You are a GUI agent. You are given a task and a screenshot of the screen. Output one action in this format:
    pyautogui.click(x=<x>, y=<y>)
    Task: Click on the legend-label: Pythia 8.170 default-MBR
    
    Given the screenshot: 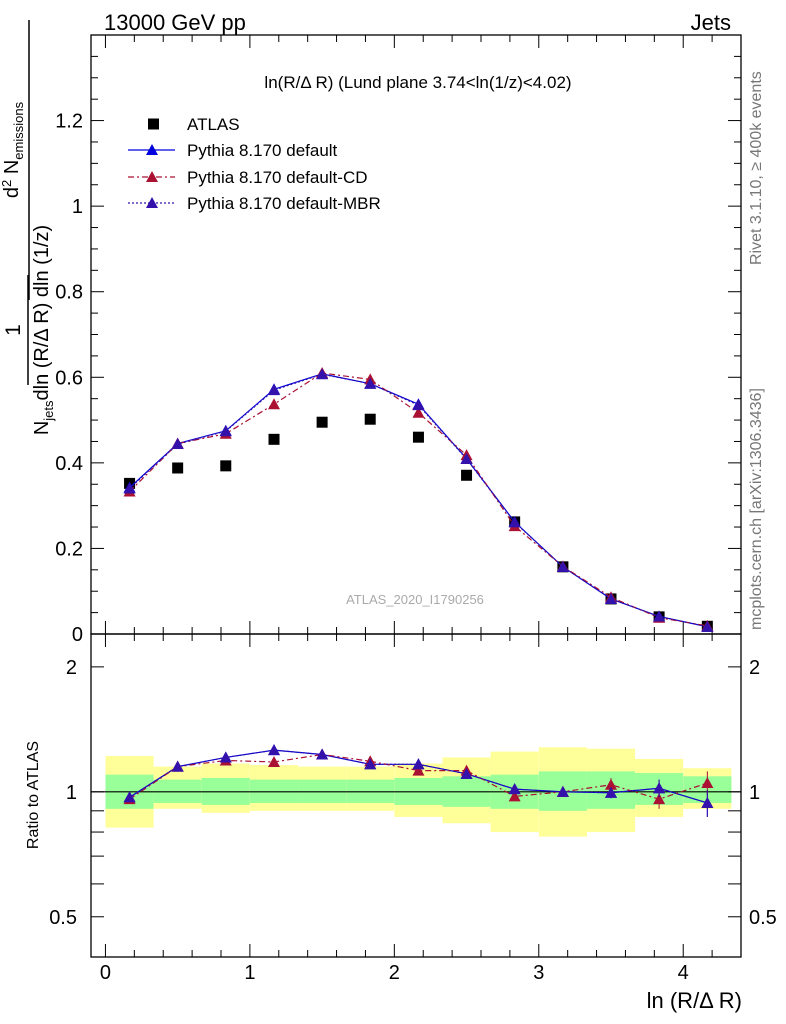 What is the action you would take?
    pyautogui.click(x=284, y=203)
    